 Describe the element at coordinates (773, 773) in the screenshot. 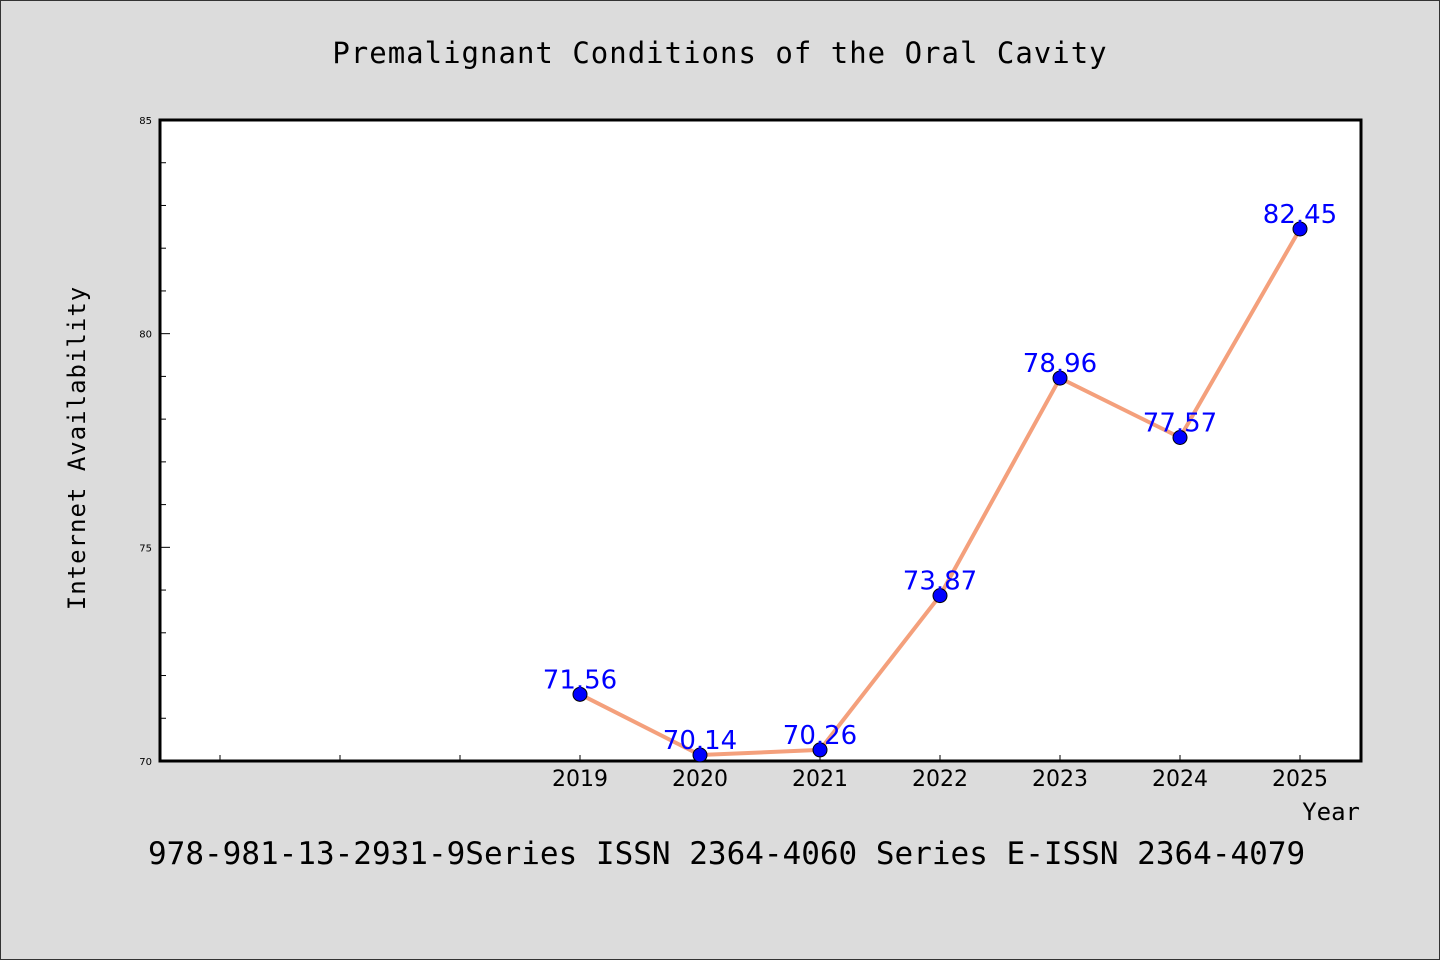

I see `x-axis: 2019 2020 2021 2022 2023 2024 2025` at that location.